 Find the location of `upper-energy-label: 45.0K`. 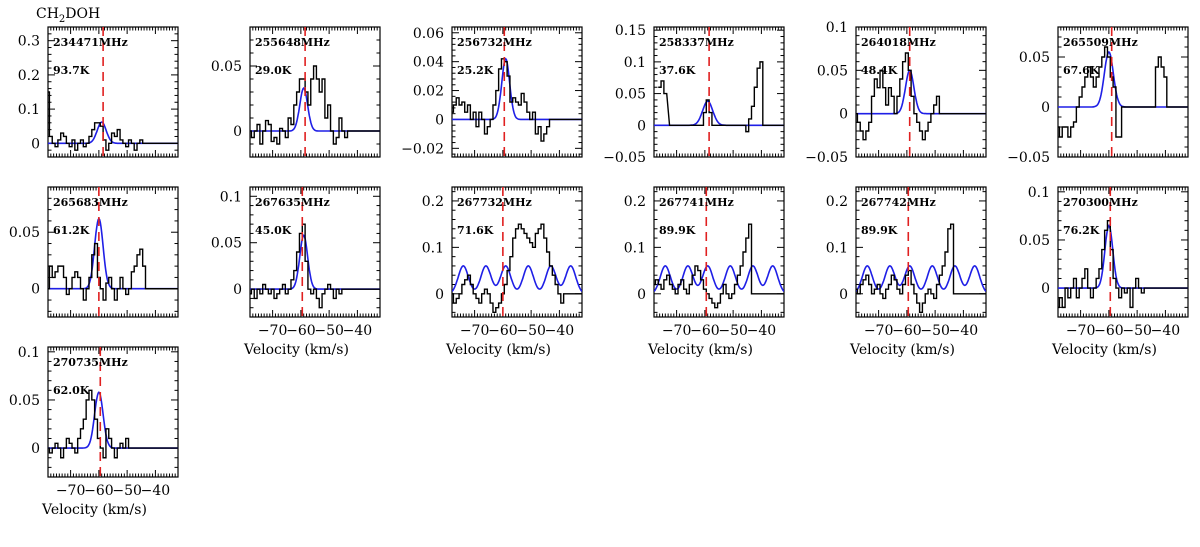

upper-energy-label: 45.0K is located at coordinates (273, 230).